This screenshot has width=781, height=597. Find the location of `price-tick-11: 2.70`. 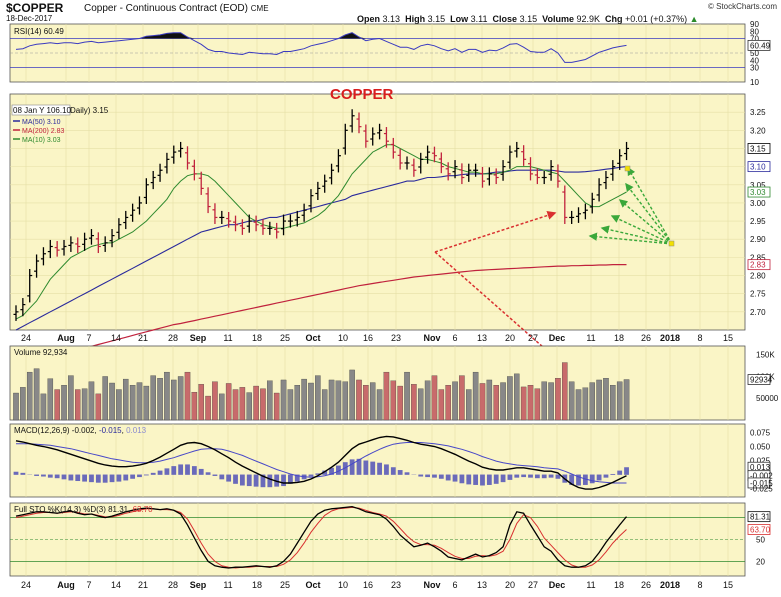

price-tick-11: 2.70 is located at coordinates (758, 312).